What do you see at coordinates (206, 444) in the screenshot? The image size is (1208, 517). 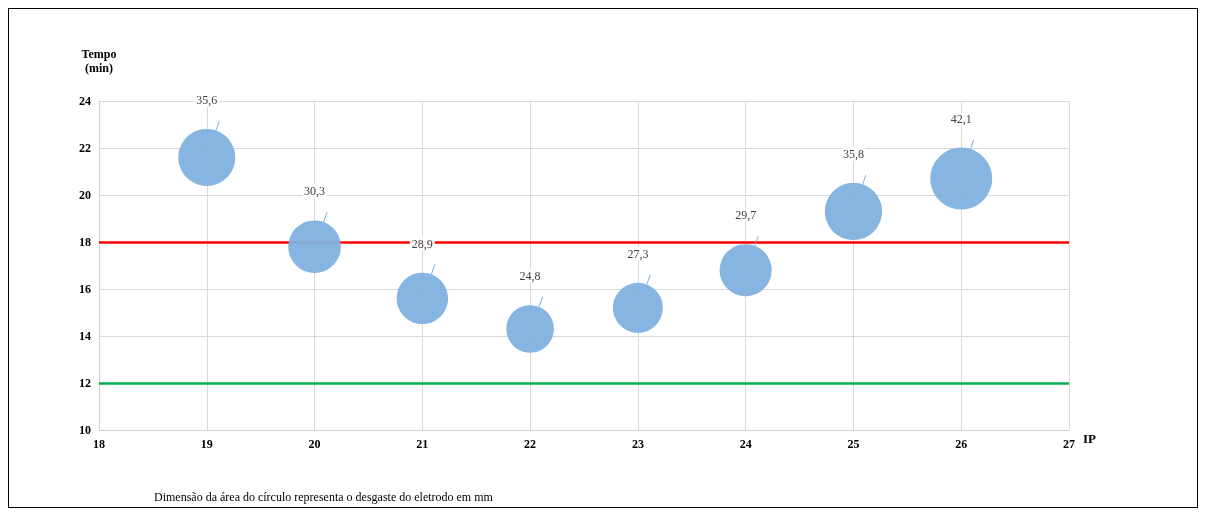 I see `x-tick-label: 19` at bounding box center [206, 444].